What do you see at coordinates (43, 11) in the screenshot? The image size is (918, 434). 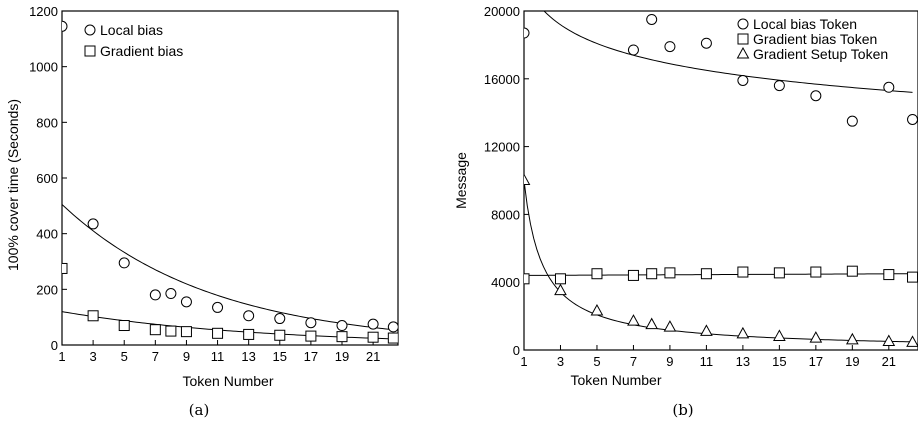 I see `y-tick-label: 1200` at bounding box center [43, 11].